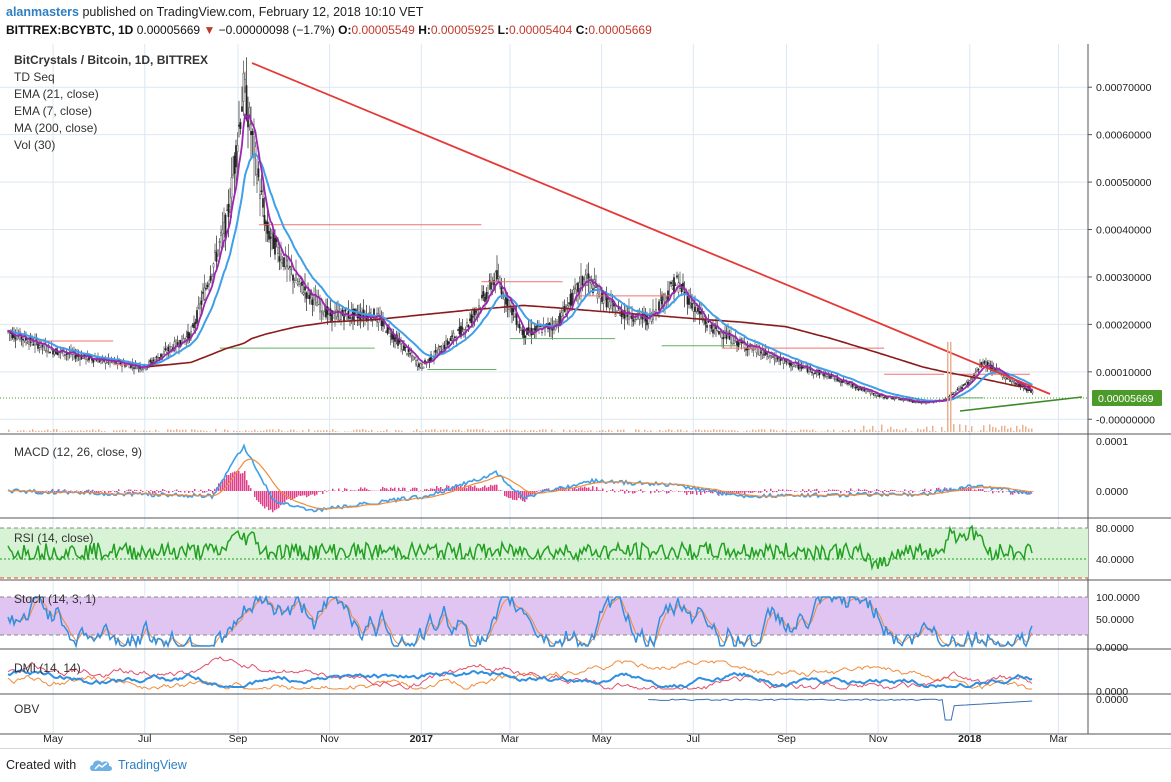 Image resolution: width=1171 pixels, height=782 pixels. I want to click on rsi-label: RSI (14, close), so click(53, 538).